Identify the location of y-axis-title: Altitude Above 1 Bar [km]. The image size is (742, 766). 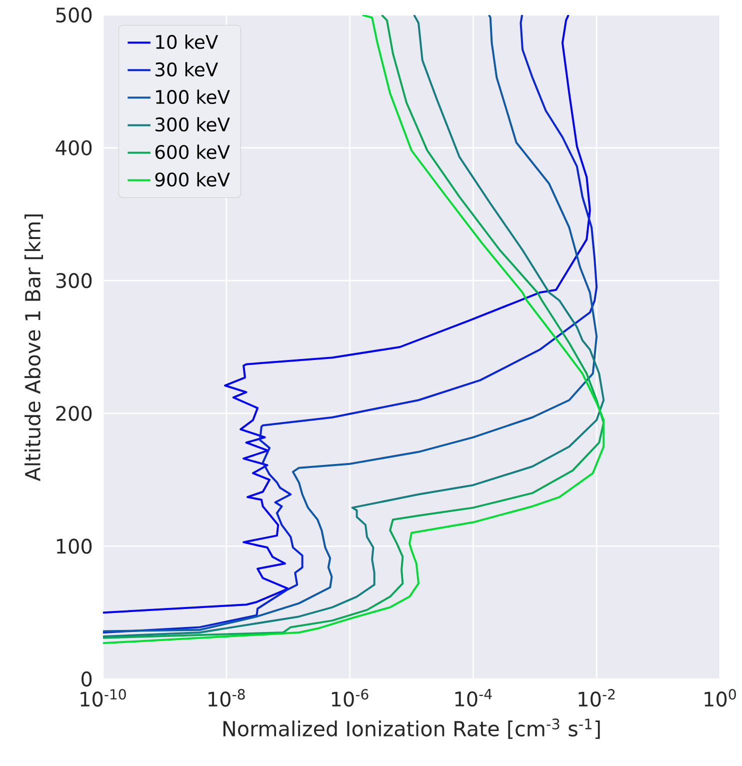
(33, 348).